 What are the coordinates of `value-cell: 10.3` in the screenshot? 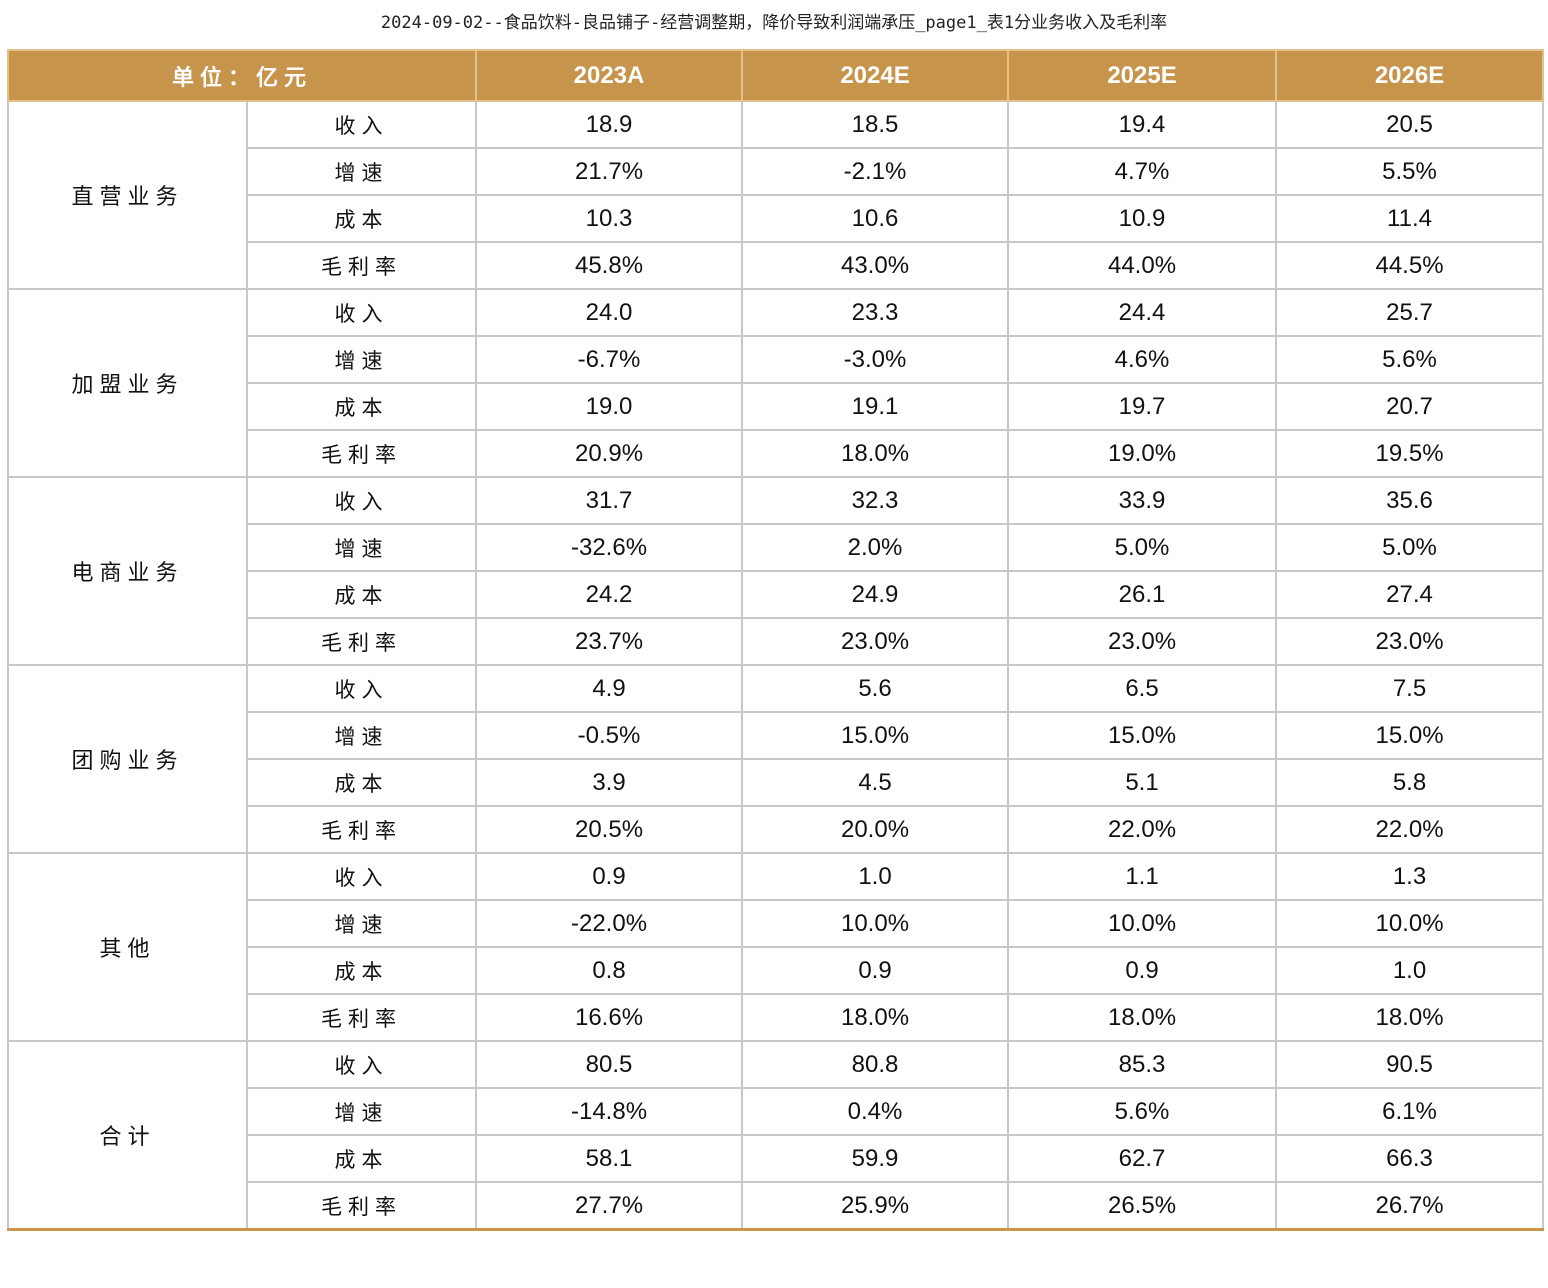 It's located at (609, 218).